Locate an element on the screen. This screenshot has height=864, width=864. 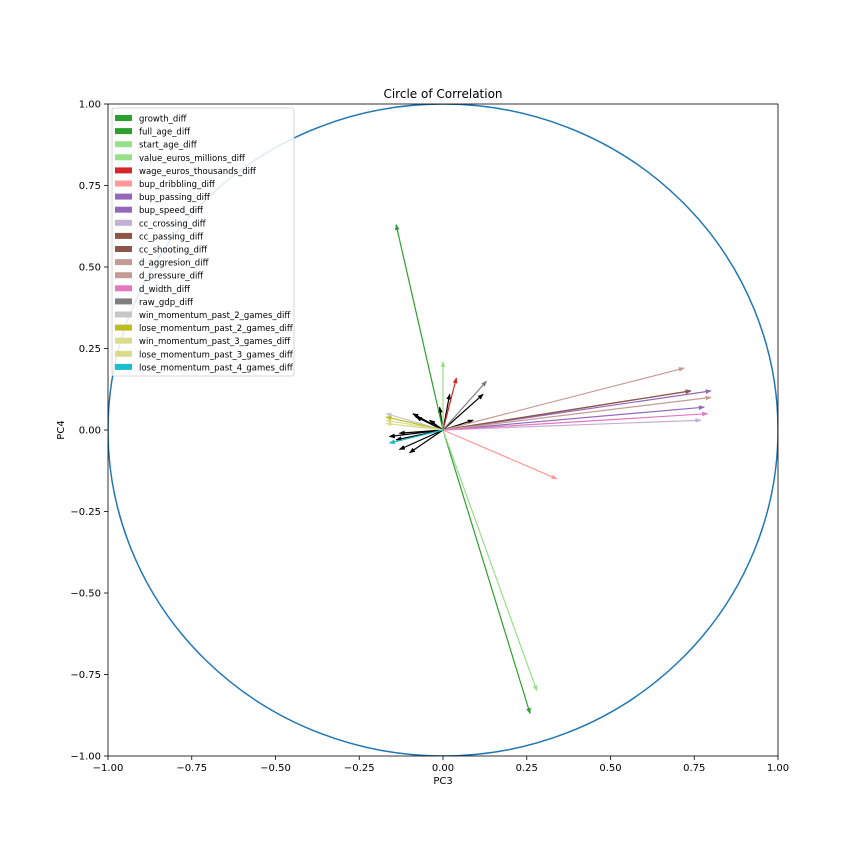
y-tick-label: −0.75 is located at coordinates (85, 675).